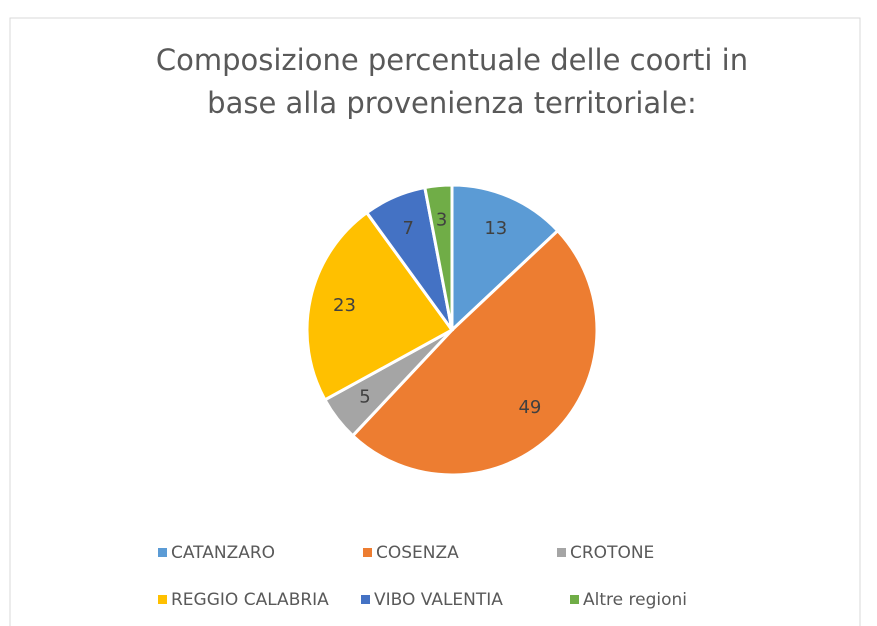 Image resolution: width=877 pixels, height=626 pixels. Describe the element at coordinates (223, 553) in the screenshot. I see `legend-label: CATANZARO` at that location.